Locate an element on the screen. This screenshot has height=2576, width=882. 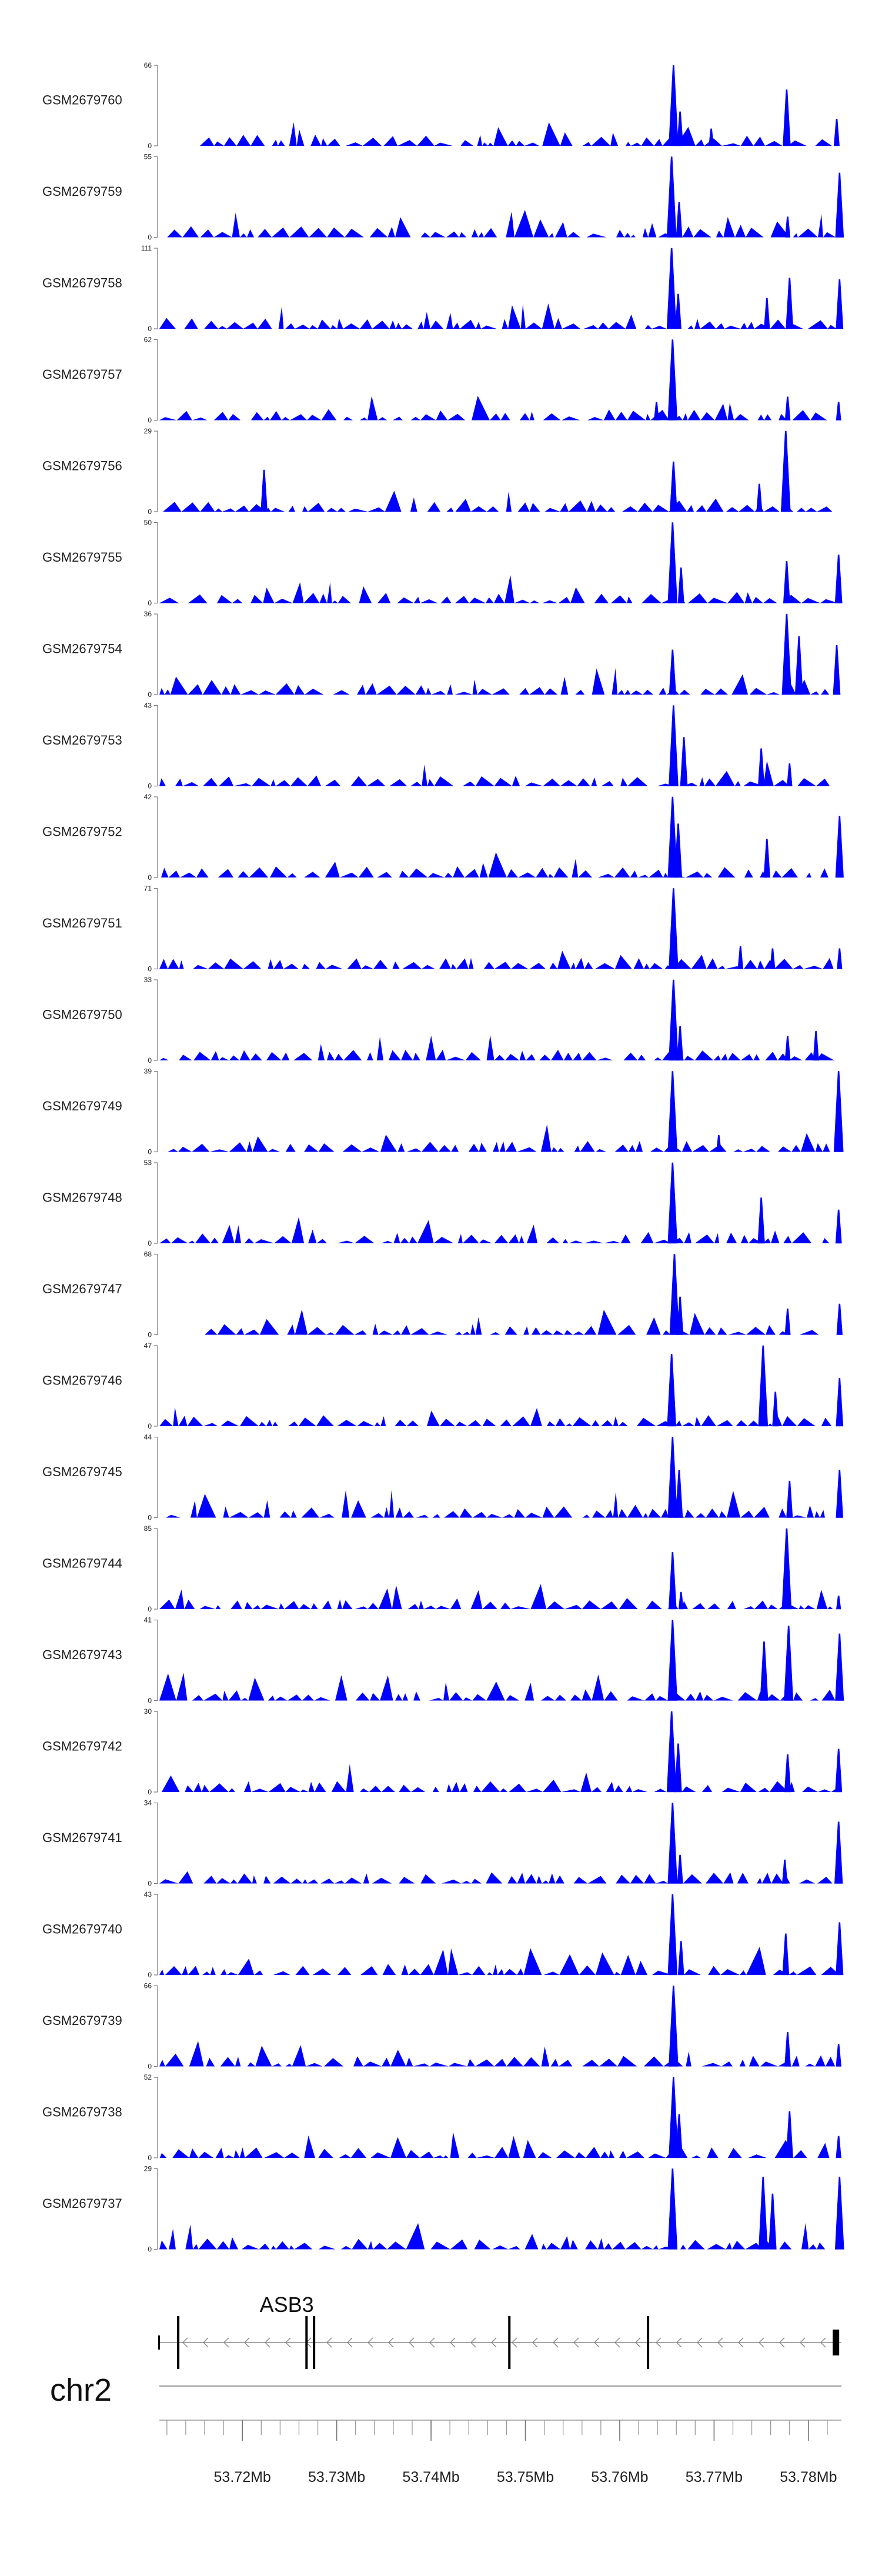
track-label: GSM2679755 is located at coordinates (82, 557).